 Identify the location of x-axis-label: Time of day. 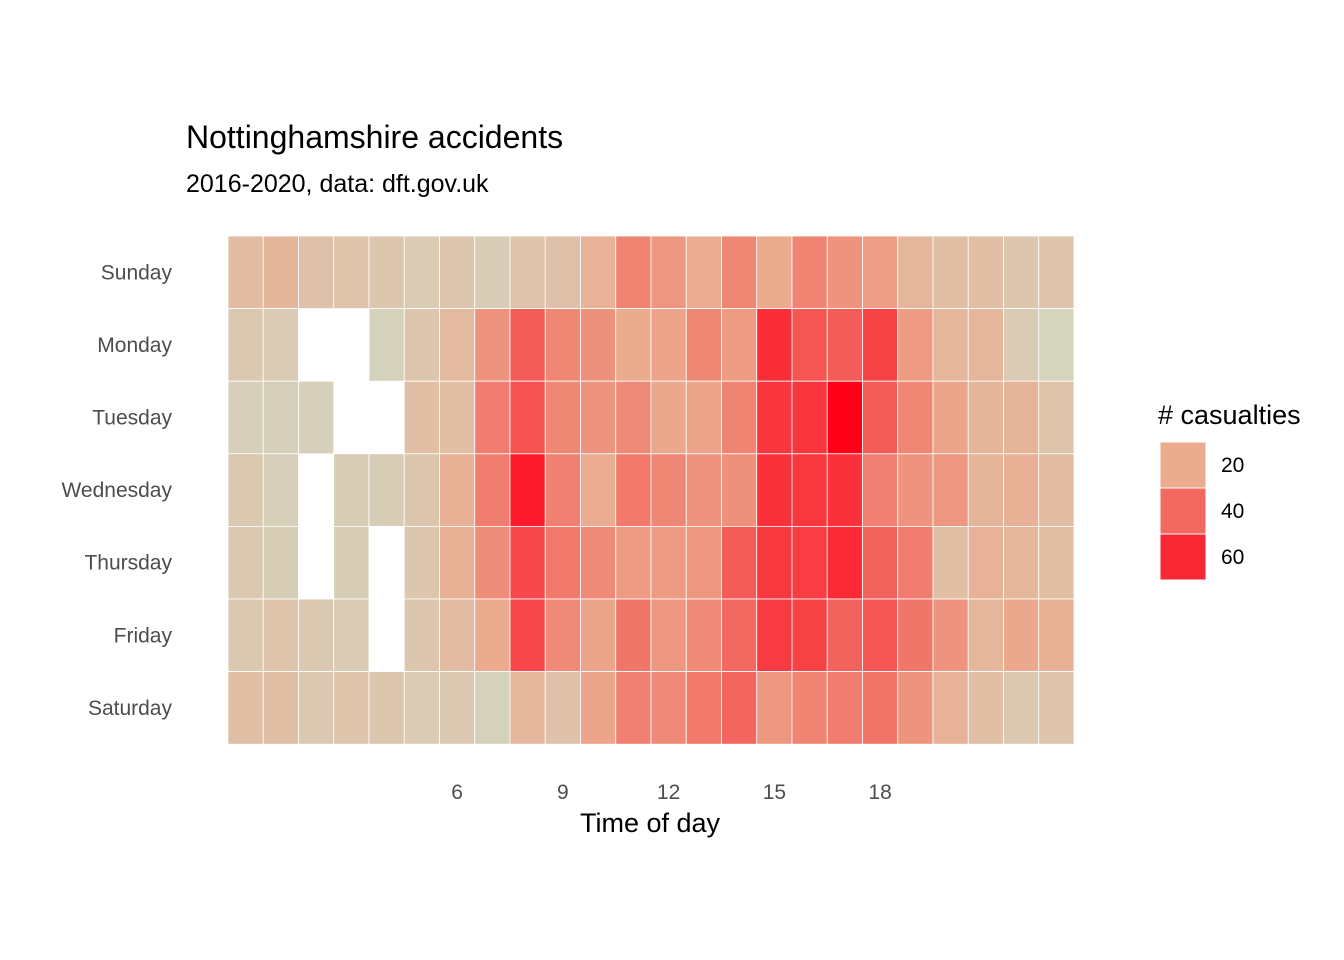
(650, 823).